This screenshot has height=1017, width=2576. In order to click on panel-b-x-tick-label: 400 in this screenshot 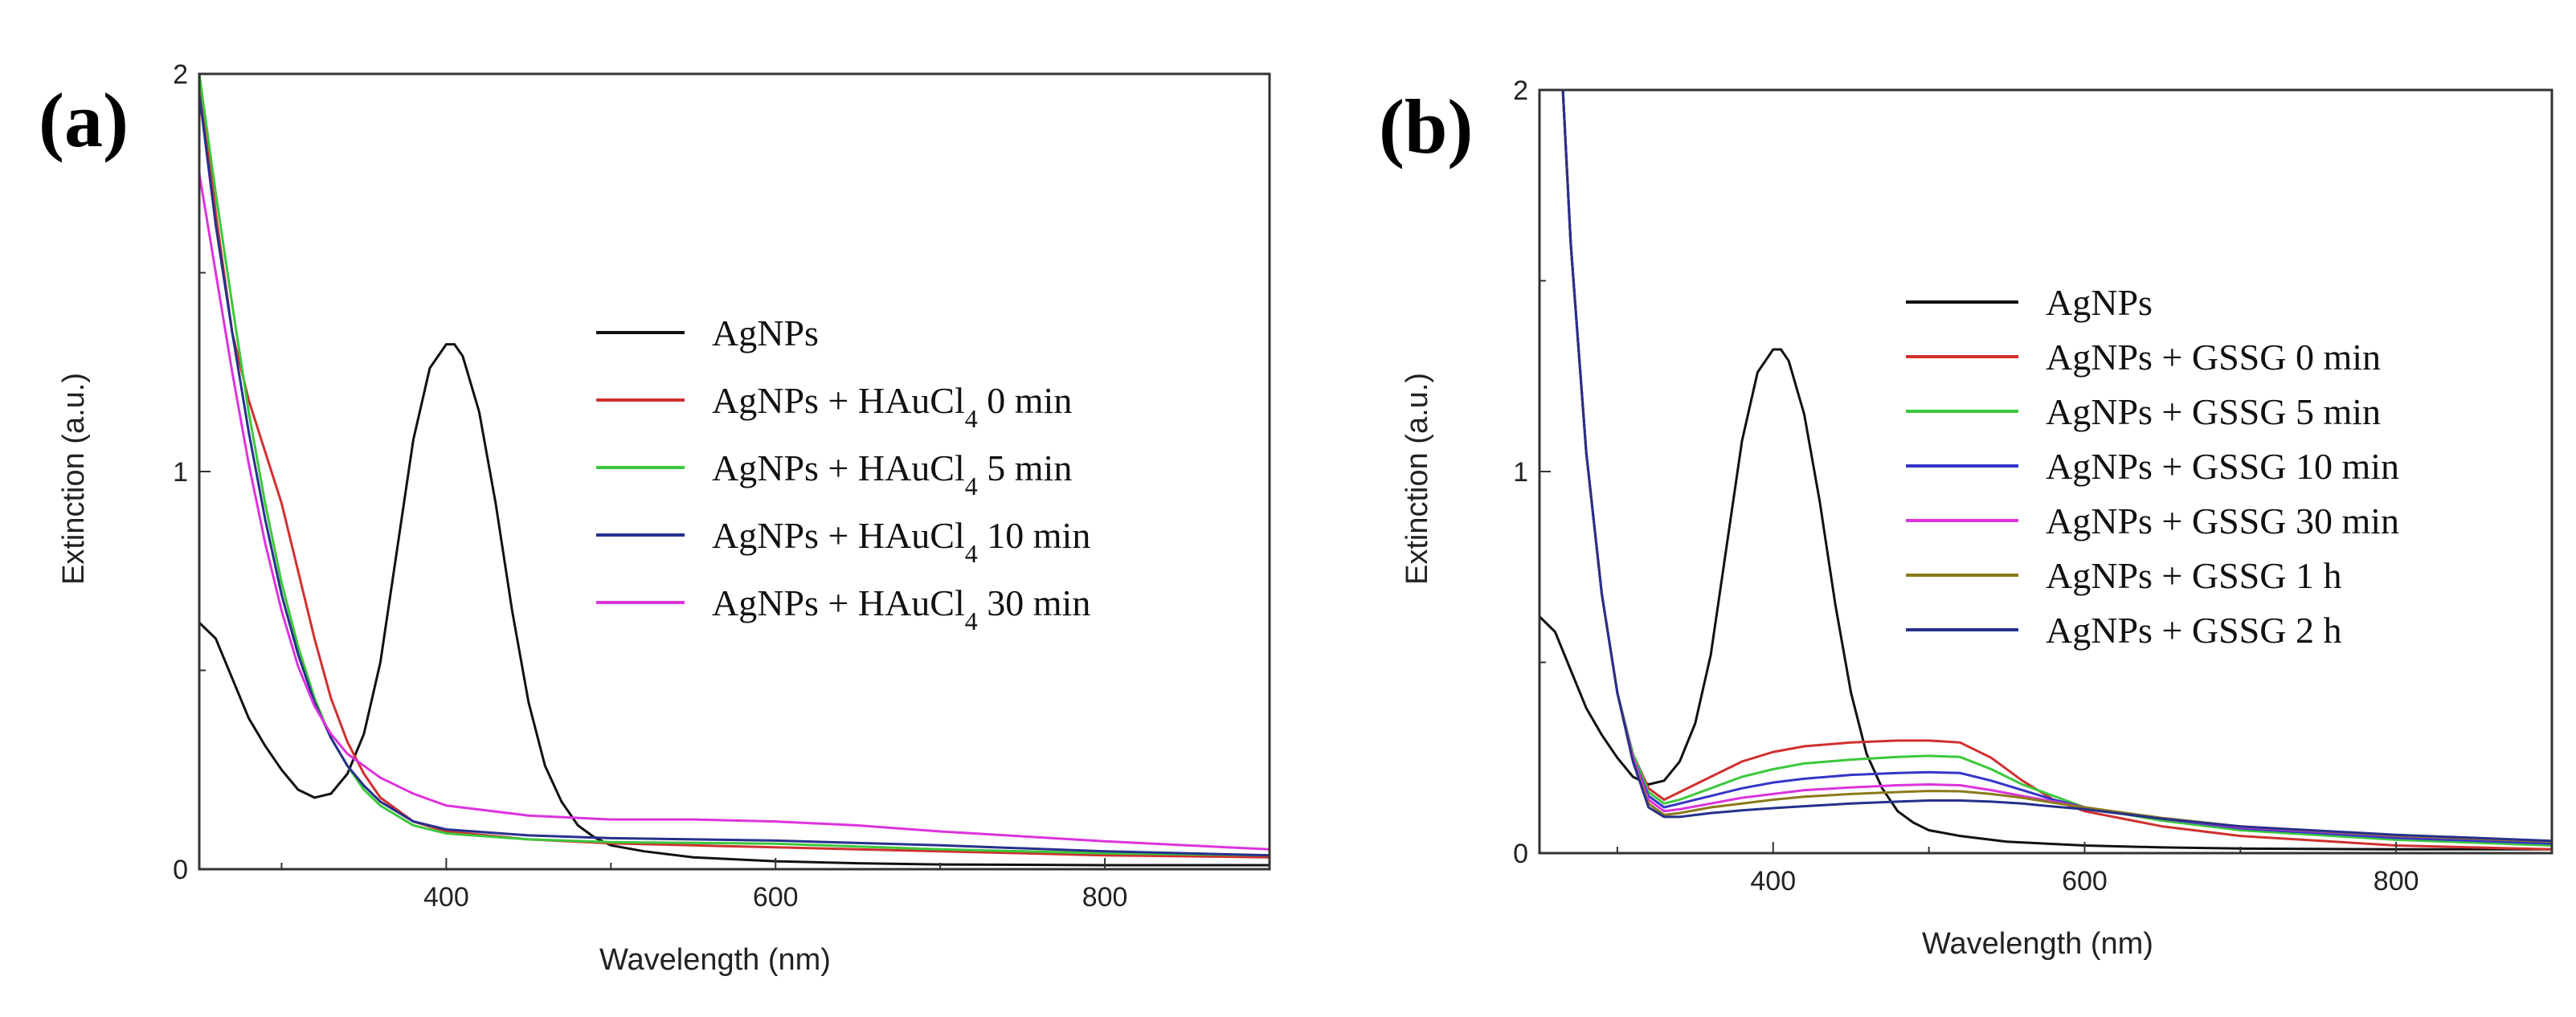, I will do `click(1773, 881)`.